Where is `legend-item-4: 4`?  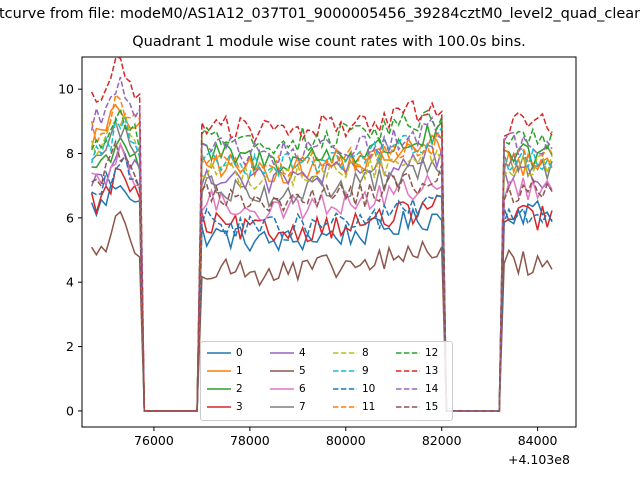
legend-item-4: 4 is located at coordinates (287, 353).